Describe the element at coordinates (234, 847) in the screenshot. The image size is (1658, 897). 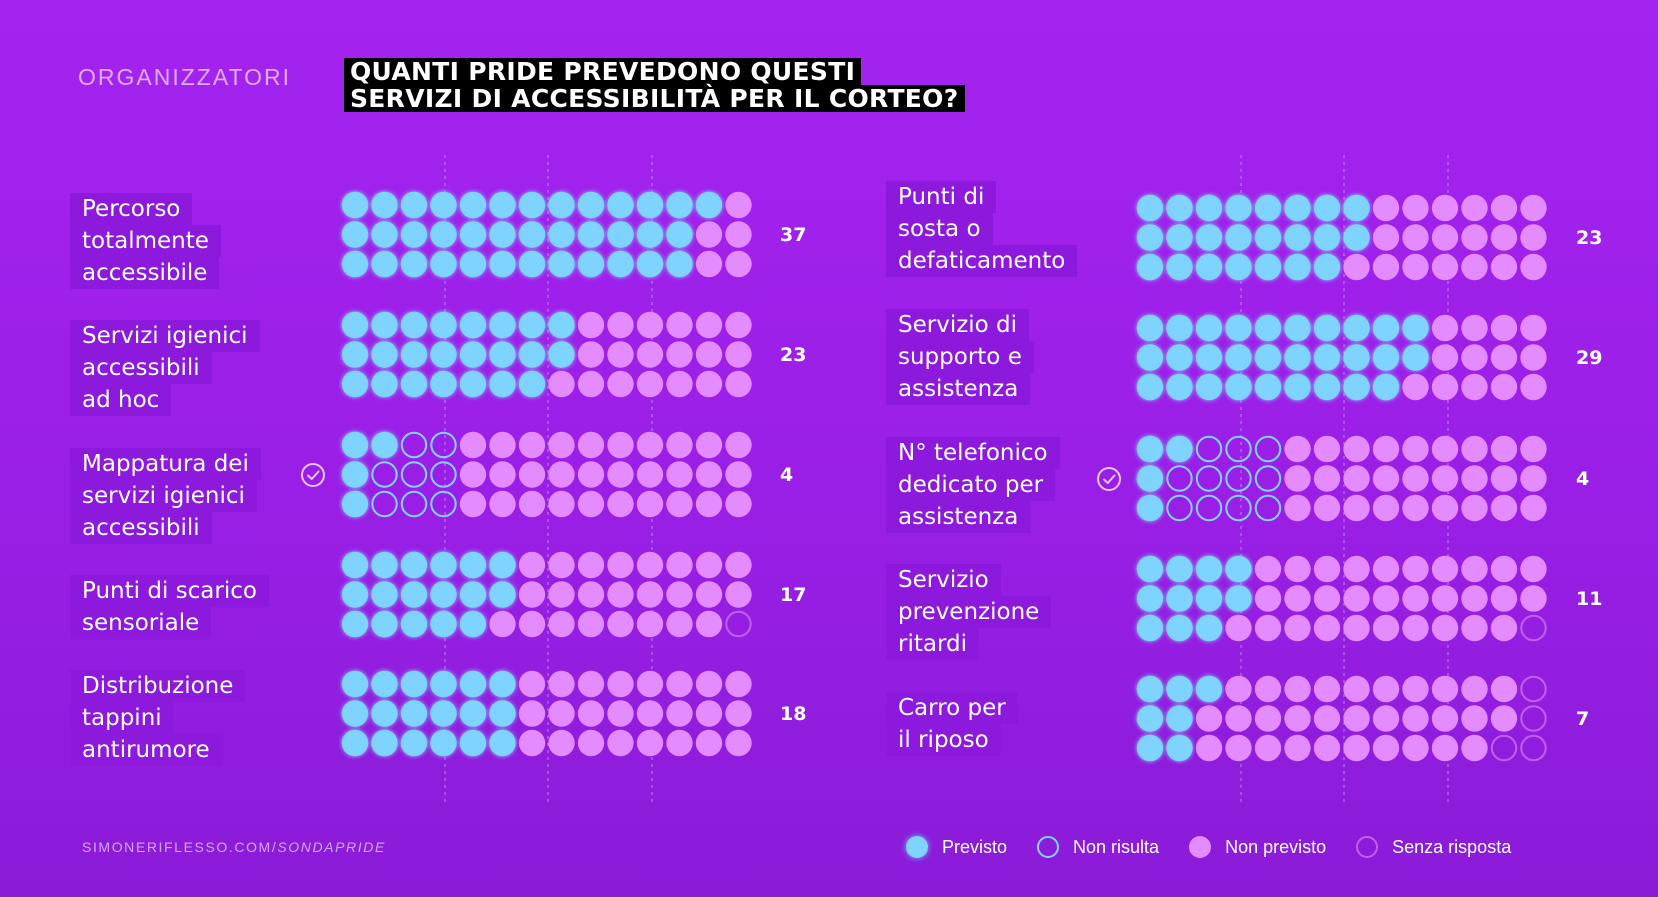
I see `footer-credit: SIMONERIFLESSO.COM/SONDAPRIDE` at that location.